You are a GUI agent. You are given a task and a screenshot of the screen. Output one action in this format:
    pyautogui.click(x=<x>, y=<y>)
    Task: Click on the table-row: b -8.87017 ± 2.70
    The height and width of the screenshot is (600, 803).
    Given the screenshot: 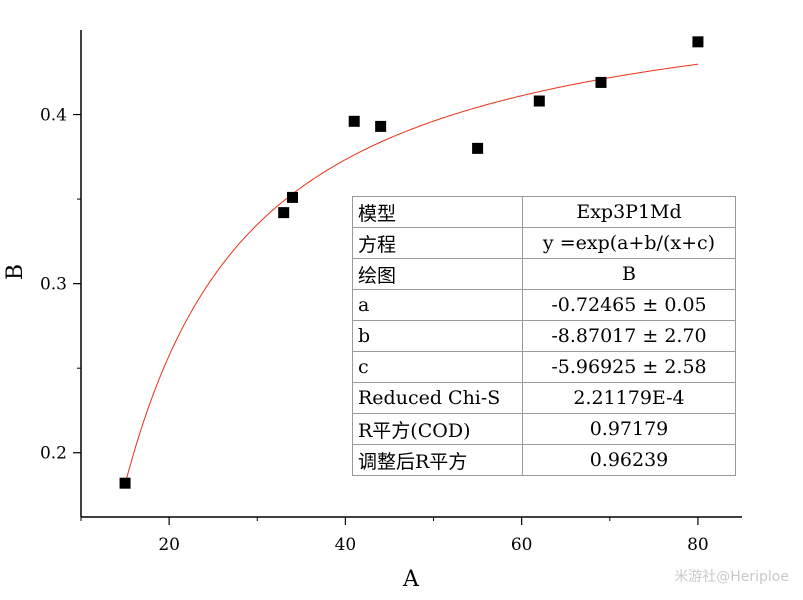 What is the action you would take?
    pyautogui.click(x=544, y=336)
    